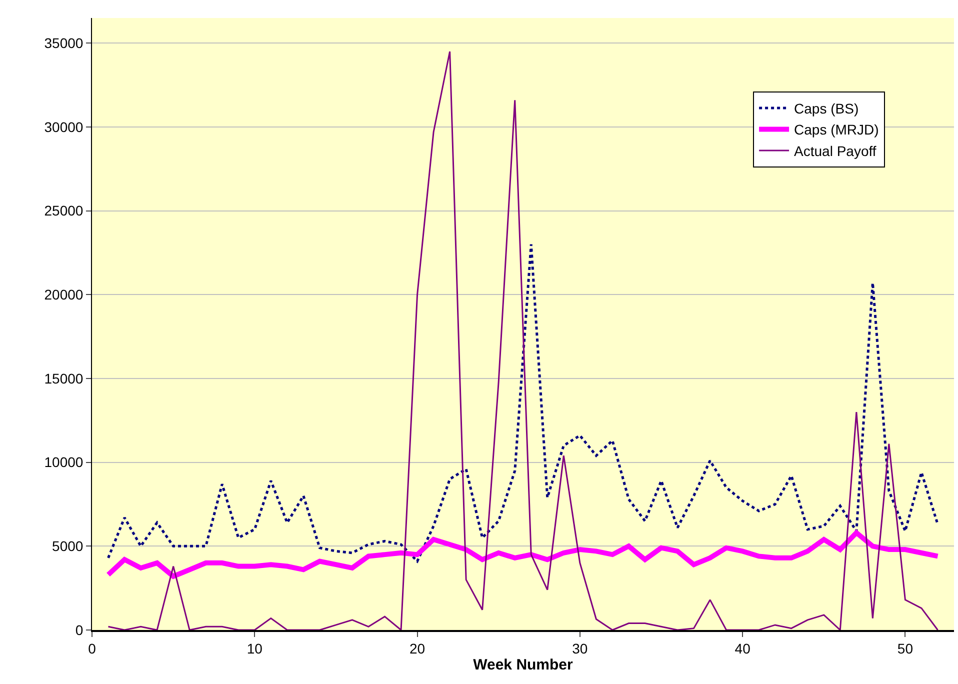  What do you see at coordinates (835, 150) in the screenshot?
I see `legend-label: Actual Payoff` at bounding box center [835, 150].